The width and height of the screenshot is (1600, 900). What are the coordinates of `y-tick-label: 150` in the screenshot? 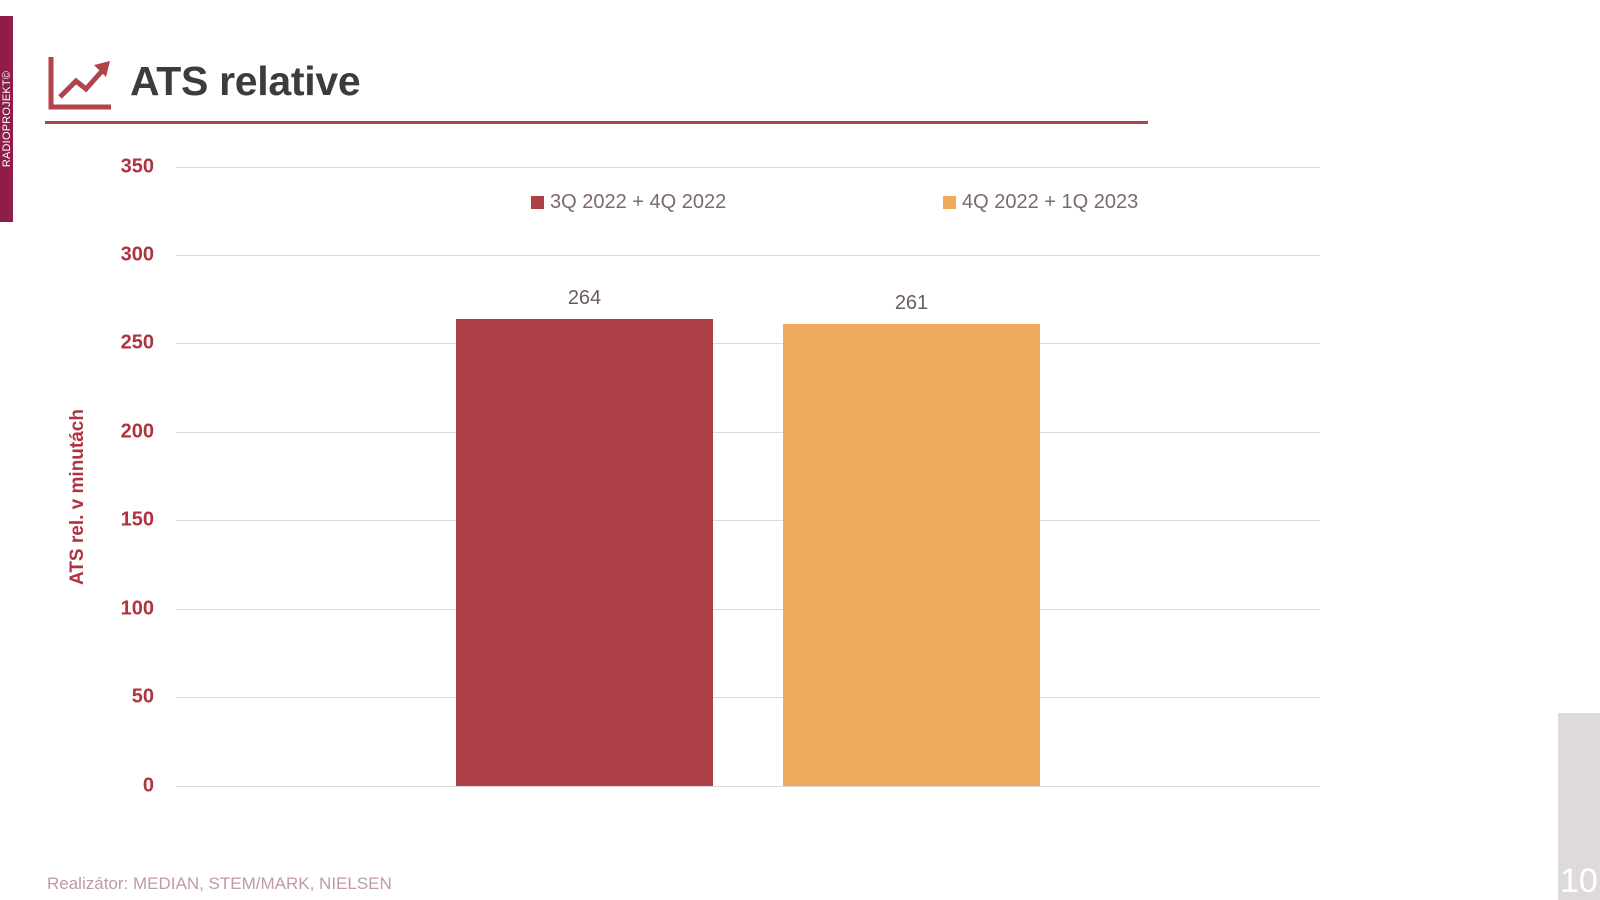 It's located at (137, 519).